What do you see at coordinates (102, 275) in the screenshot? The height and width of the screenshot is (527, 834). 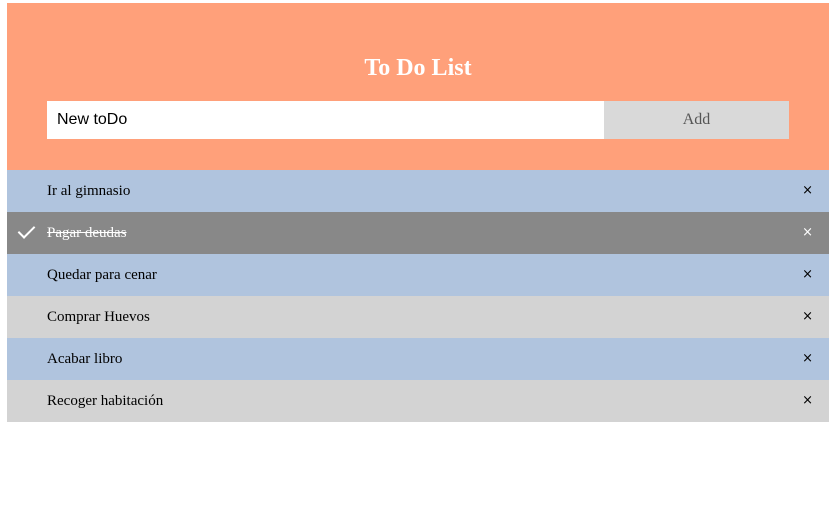 I see `list-item-text: Quedar para cenar` at bounding box center [102, 275].